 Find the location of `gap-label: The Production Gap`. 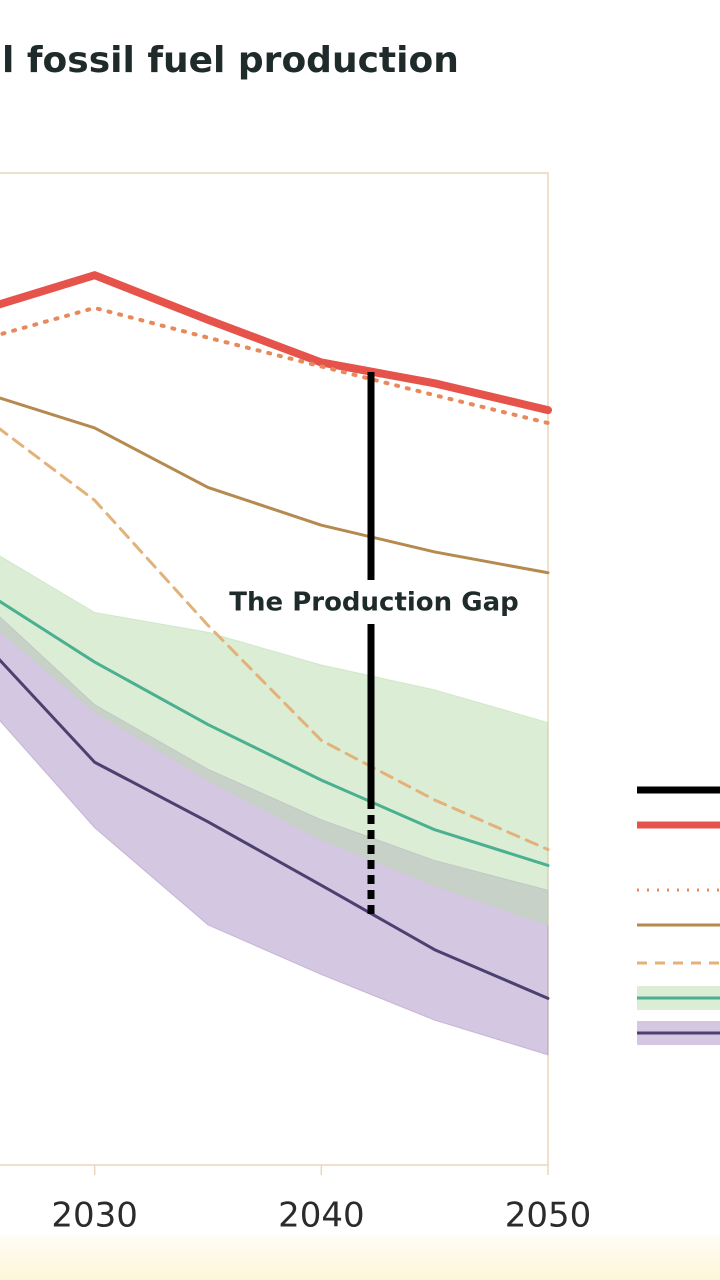

gap-label: The Production Gap is located at coordinates (373, 603).